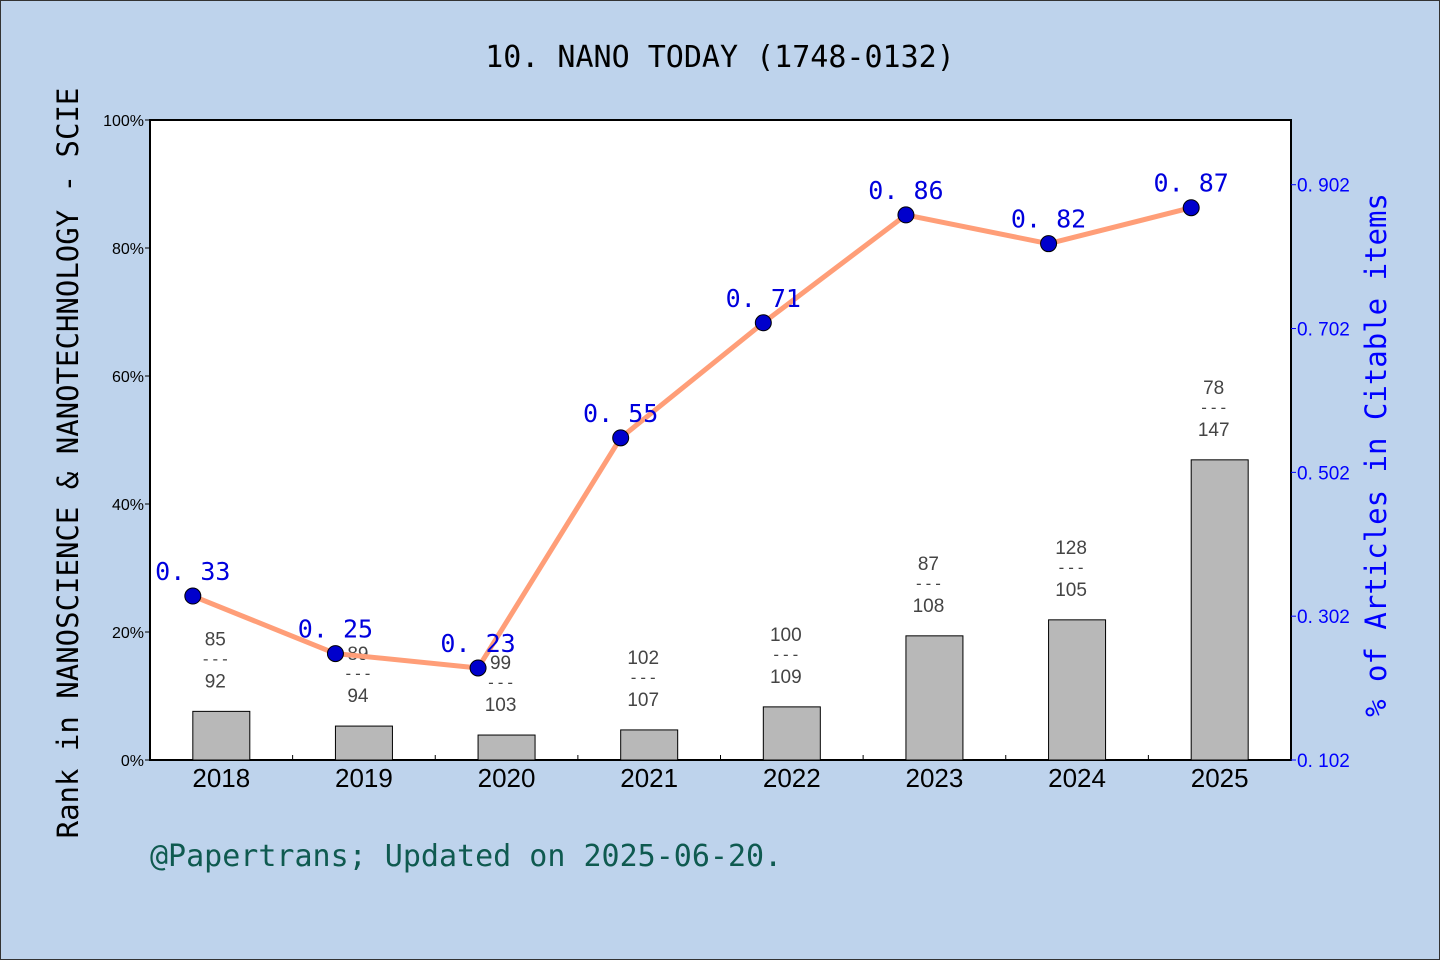 The height and width of the screenshot is (960, 1440). What do you see at coordinates (500, 663) in the screenshot?
I see `bar-rank-label: 99` at bounding box center [500, 663].